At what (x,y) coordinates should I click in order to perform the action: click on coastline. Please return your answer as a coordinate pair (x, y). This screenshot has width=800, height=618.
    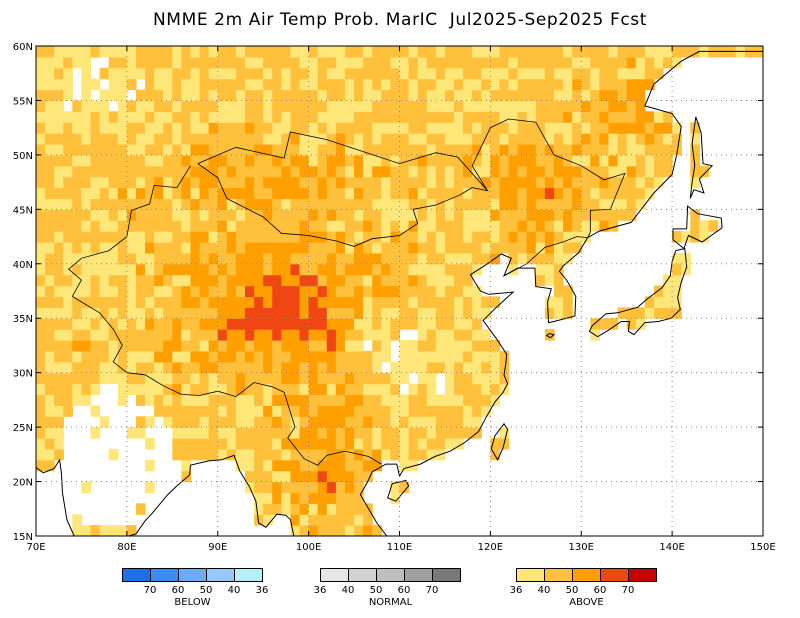
    Looking at the image, I should click on (398, 490).